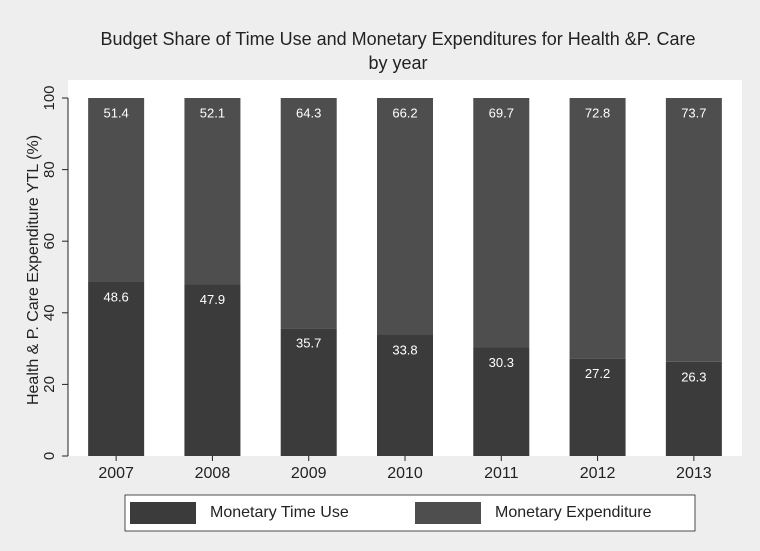 The height and width of the screenshot is (551, 760). What do you see at coordinates (49, 241) in the screenshot?
I see `y-tick-label: 60` at bounding box center [49, 241].